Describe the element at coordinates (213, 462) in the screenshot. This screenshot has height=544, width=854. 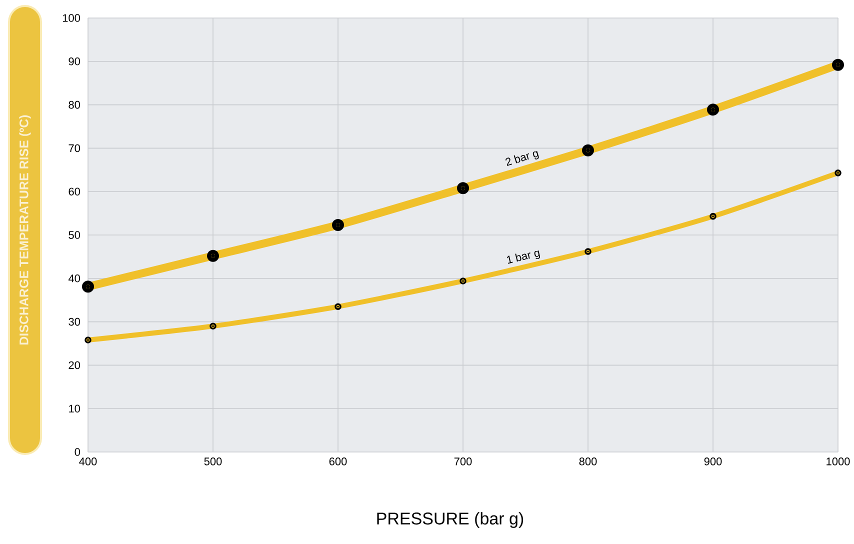
I see `x-tick-label: 500` at that location.